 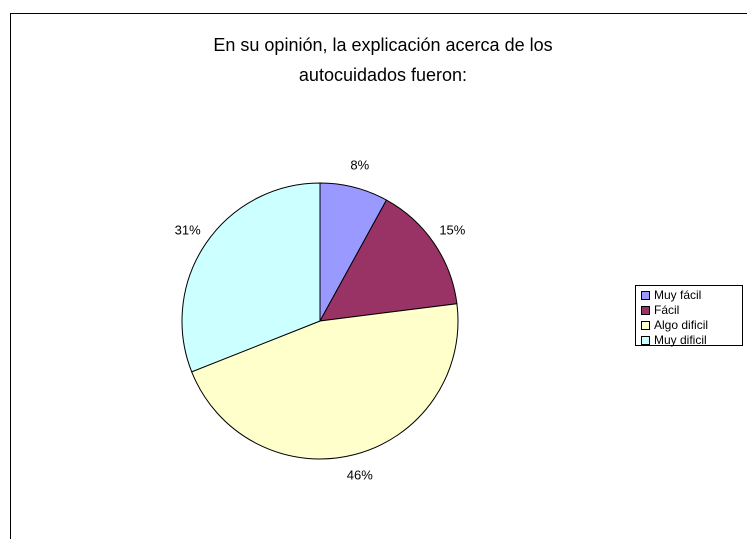 What do you see at coordinates (680, 340) in the screenshot?
I see `legend-label: Muy dificil` at bounding box center [680, 340].